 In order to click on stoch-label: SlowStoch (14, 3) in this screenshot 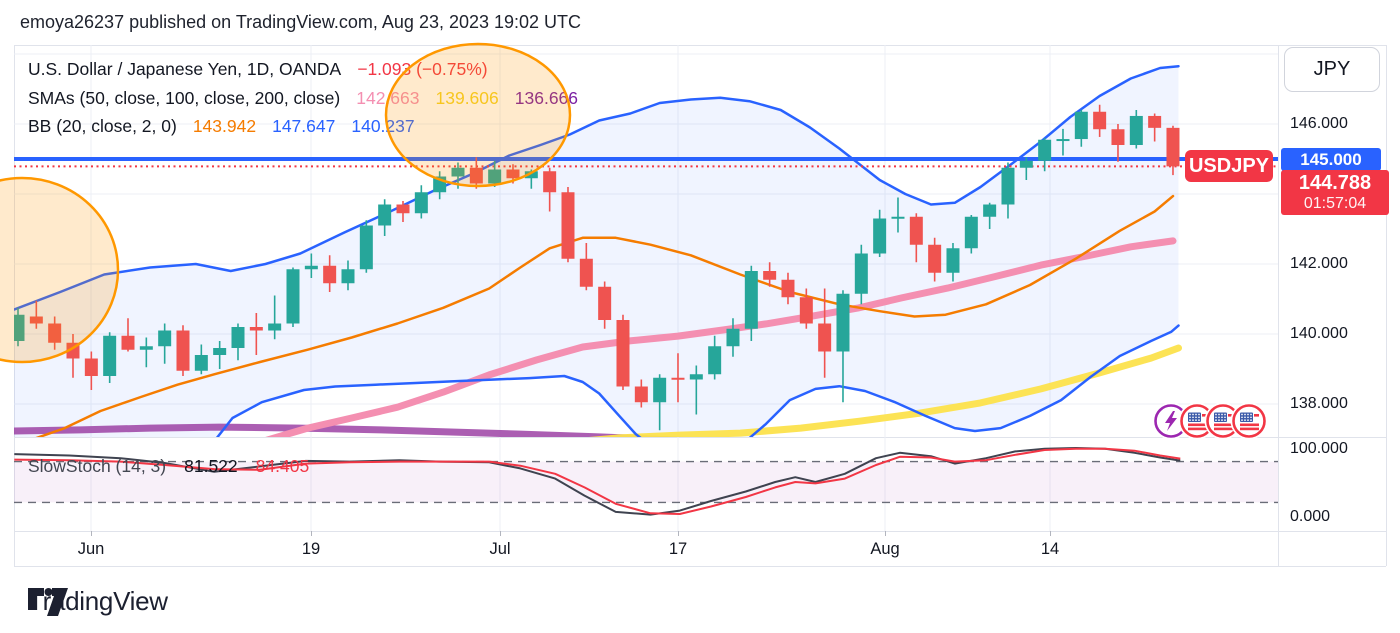, I will do `click(97, 466)`.